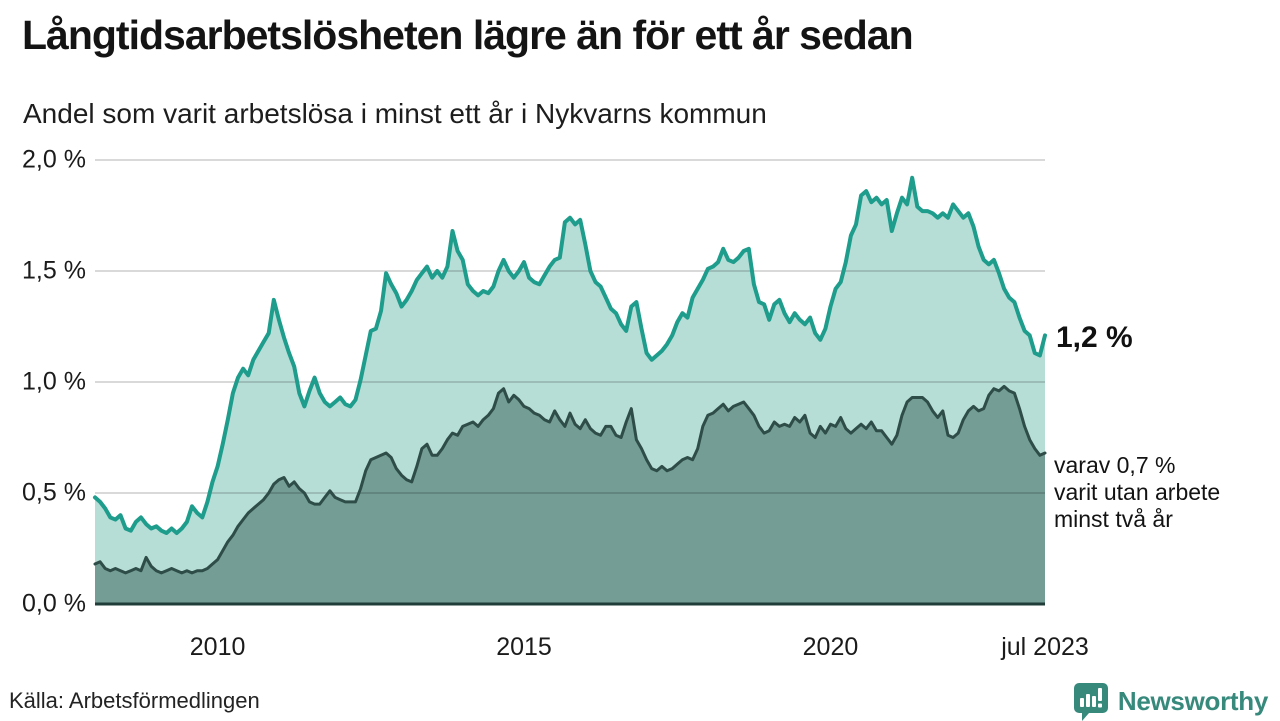 Image resolution: width=1280 pixels, height=721 pixels. I want to click on y-tick-label: 1,5 %, so click(54, 270).